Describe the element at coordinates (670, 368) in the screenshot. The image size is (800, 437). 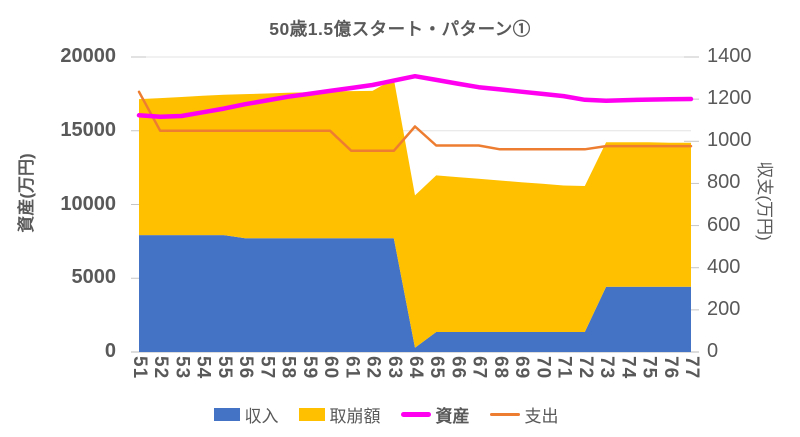
I see `x-axis-tick-label: 76` at that location.